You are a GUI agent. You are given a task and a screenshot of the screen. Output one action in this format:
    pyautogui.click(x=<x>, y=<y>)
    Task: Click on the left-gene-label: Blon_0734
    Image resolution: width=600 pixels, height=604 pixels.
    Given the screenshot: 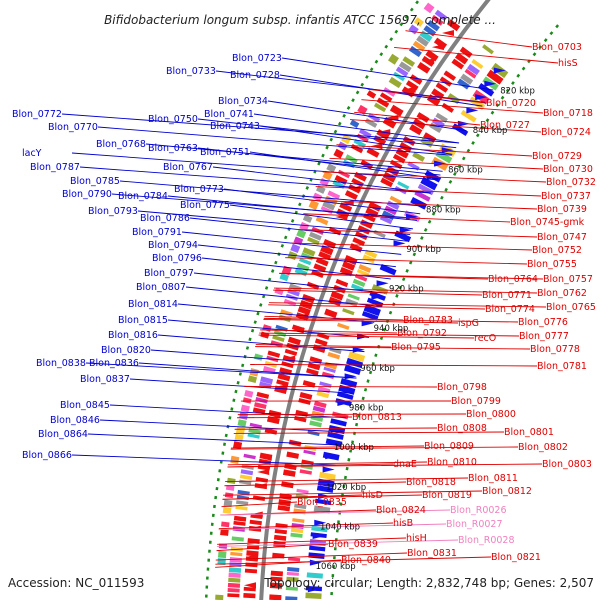 What is the action you would take?
    pyautogui.click(x=243, y=101)
    